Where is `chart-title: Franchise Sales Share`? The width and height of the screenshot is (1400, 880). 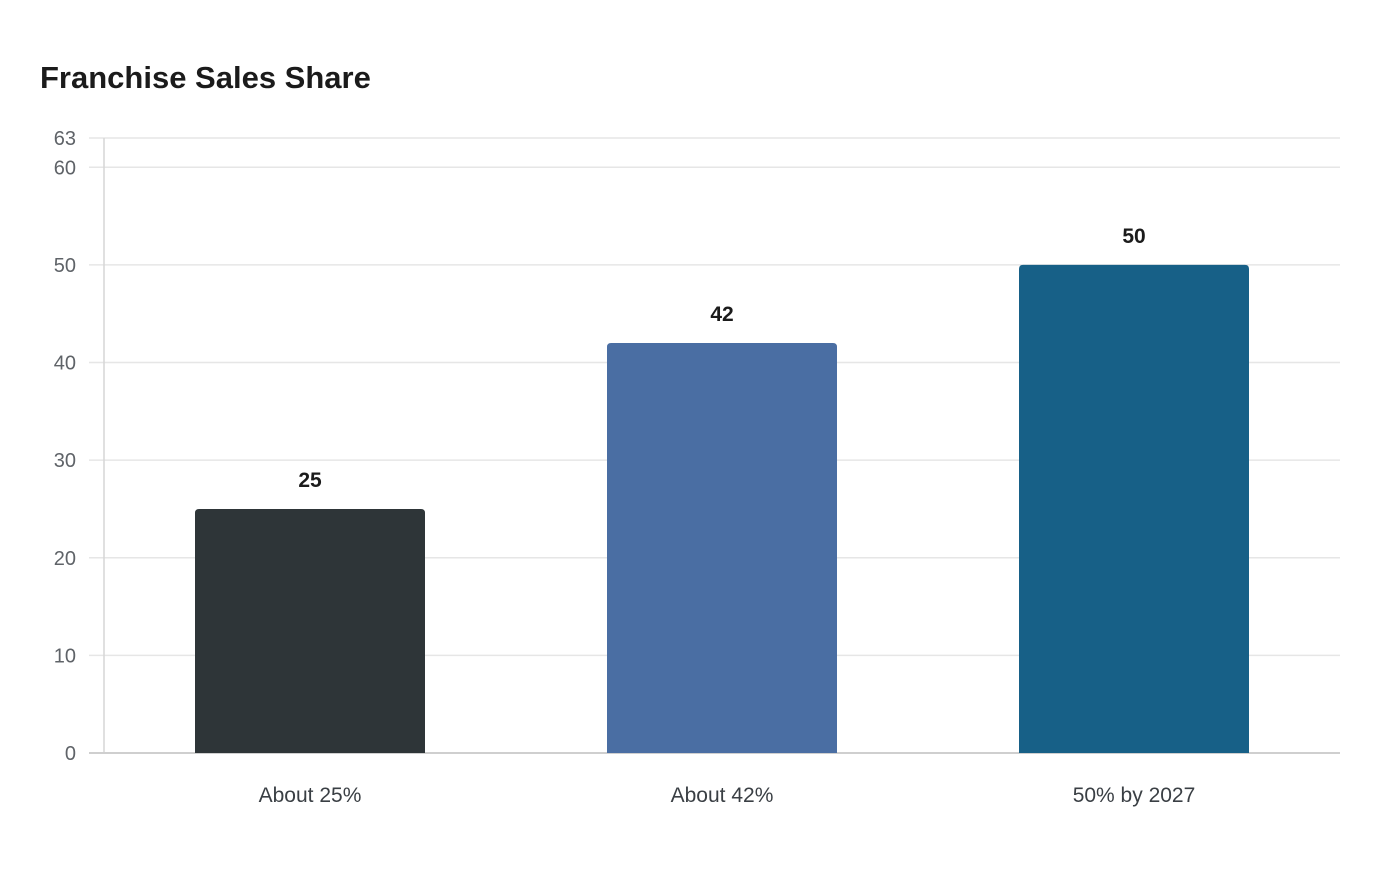 chart-title: Franchise Sales Share is located at coordinates (205, 77).